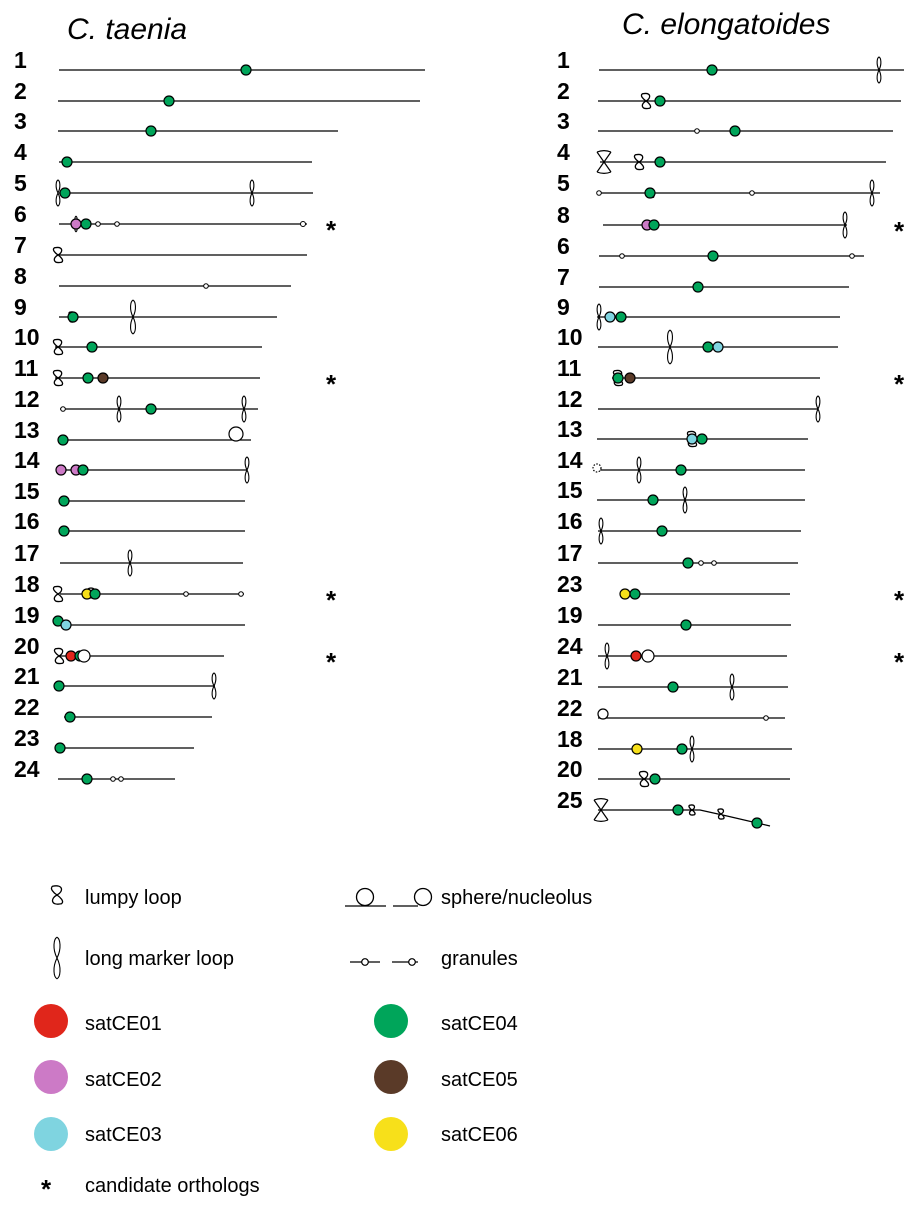 The width and height of the screenshot is (910, 1205). What do you see at coordinates (123, 1135) in the screenshot?
I see `legend-label-satce03: satCE03` at bounding box center [123, 1135].